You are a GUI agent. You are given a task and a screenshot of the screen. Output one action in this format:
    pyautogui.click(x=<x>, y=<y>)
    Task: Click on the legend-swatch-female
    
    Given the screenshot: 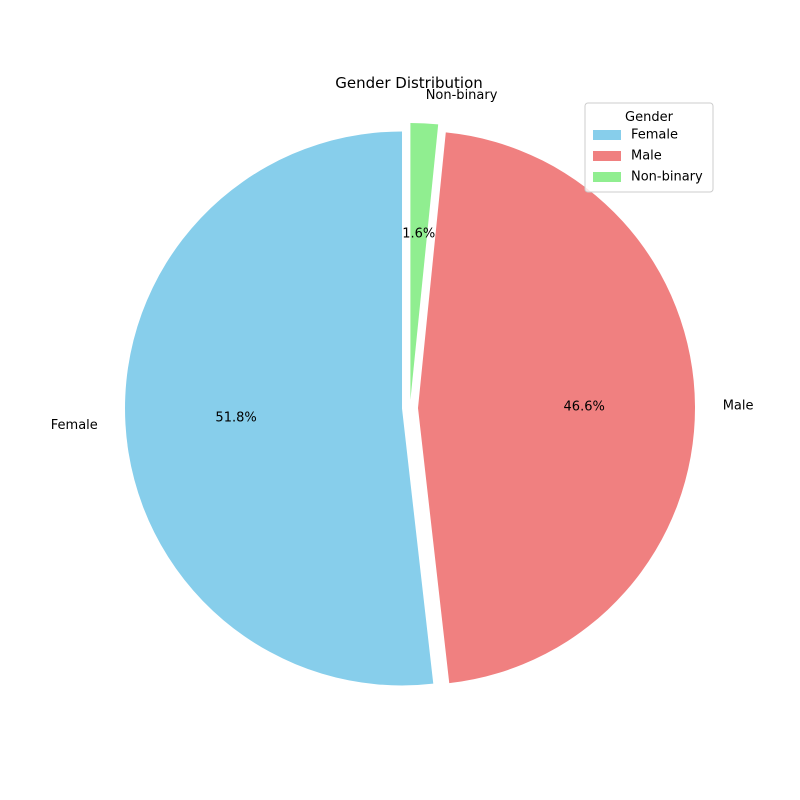 What is the action you would take?
    pyautogui.click(x=607, y=135)
    